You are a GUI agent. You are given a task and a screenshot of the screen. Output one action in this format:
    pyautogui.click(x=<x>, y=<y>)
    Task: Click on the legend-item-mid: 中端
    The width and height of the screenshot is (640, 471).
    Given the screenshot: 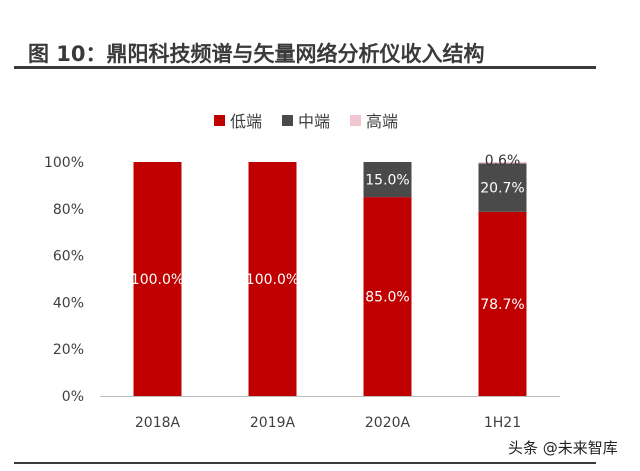 What is the action you would take?
    pyautogui.click(x=306, y=120)
    